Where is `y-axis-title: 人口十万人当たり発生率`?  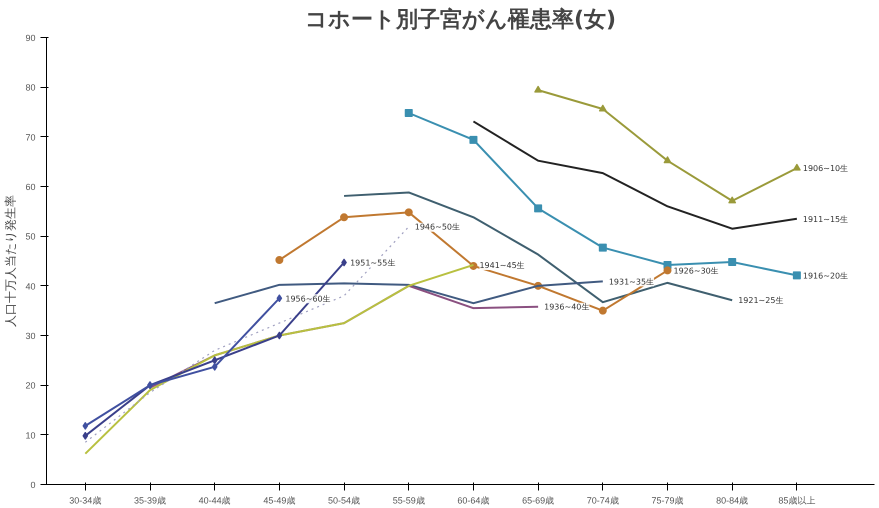
y-axis-title: 人口十万人当たり発生率 is located at coordinates (10, 261).